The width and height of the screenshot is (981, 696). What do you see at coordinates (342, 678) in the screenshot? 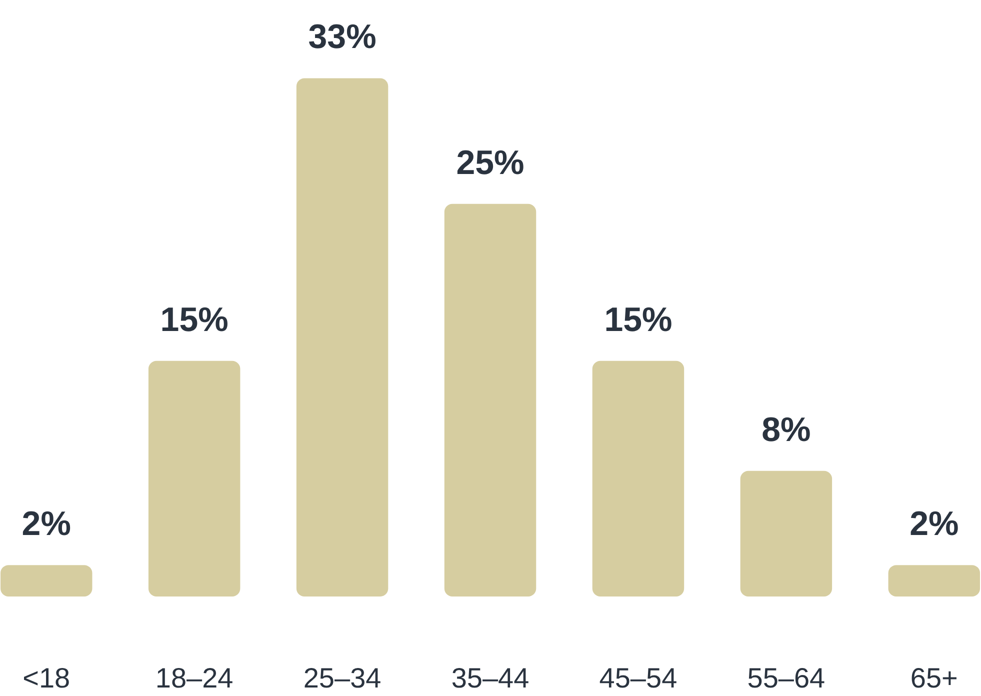
I see `x-tick-label: 25–34` at bounding box center [342, 678].